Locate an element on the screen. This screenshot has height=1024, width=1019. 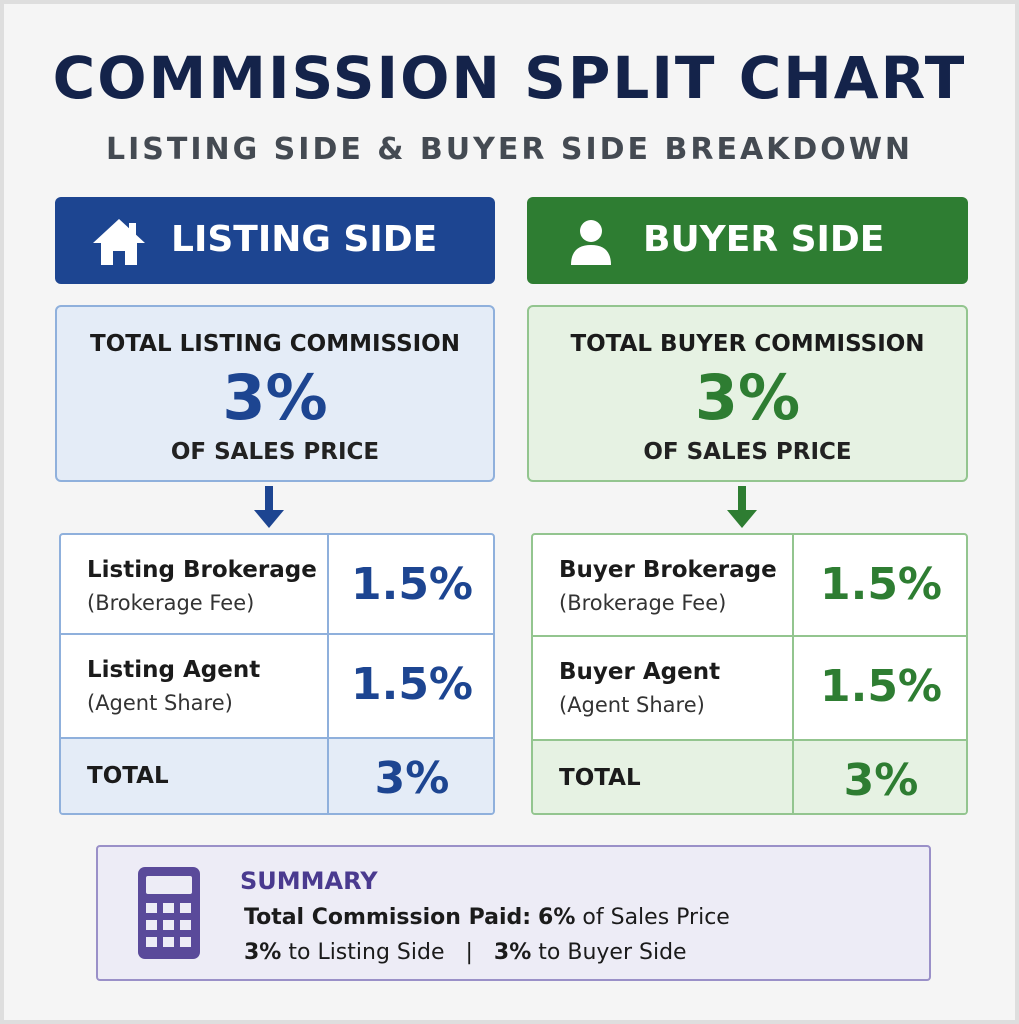
split-text: to Listing Side is located at coordinates (366, 952).